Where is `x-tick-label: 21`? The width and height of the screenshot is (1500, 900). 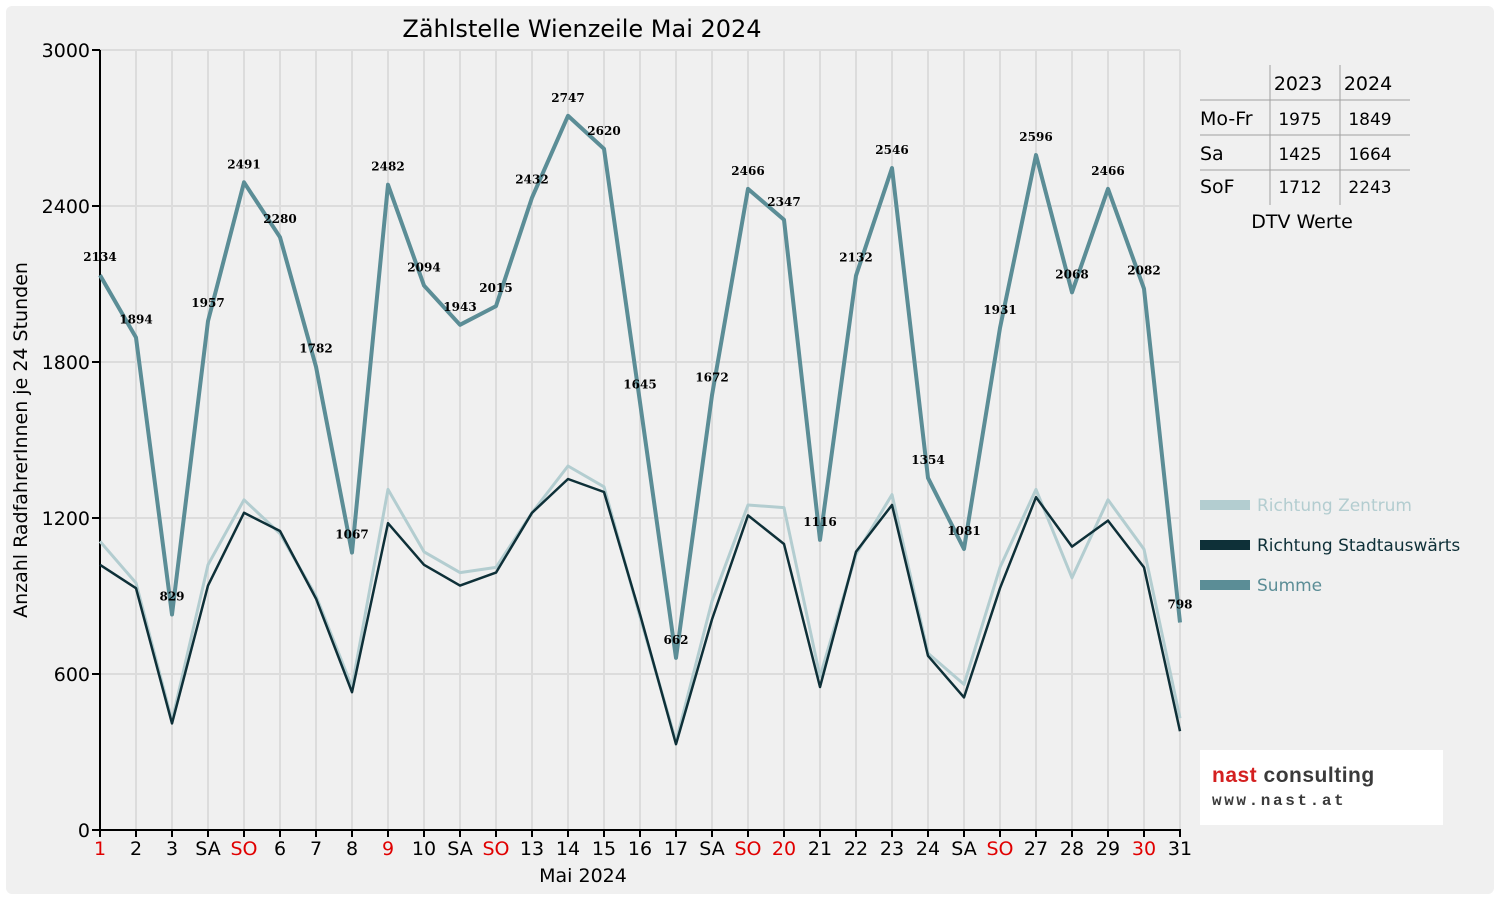 x-tick-label: 21 is located at coordinates (820, 849).